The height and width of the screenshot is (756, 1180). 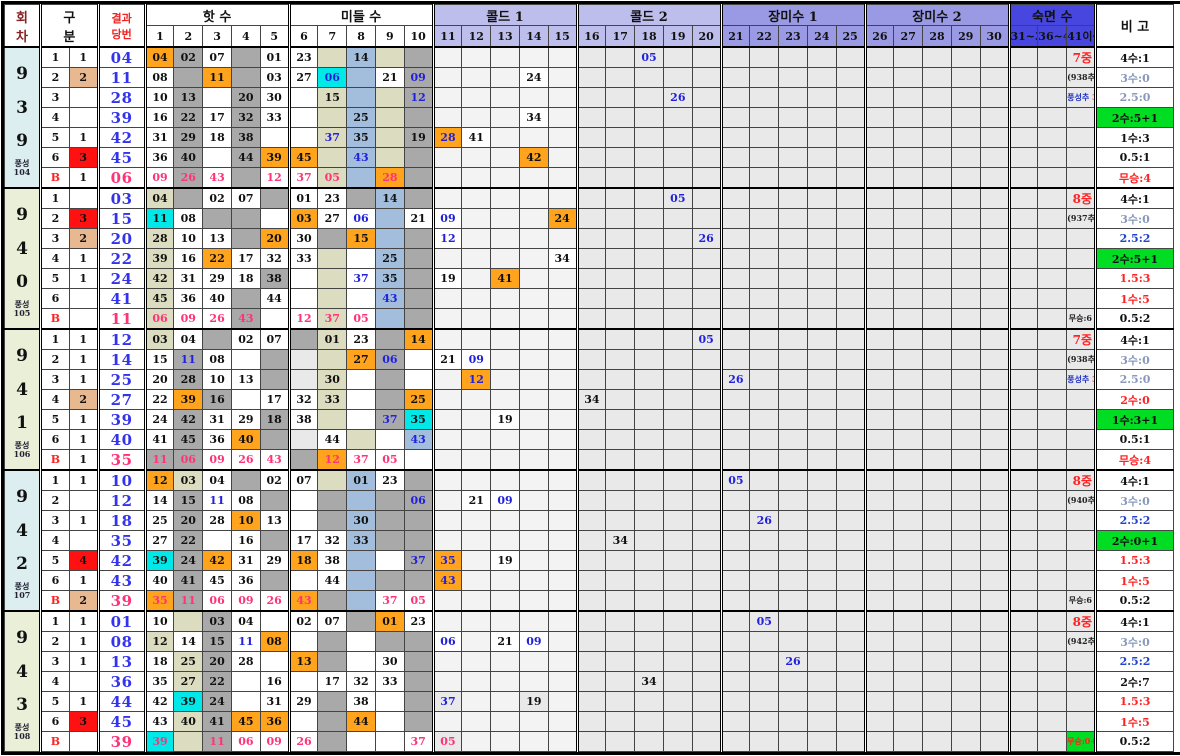 I want to click on num-cell-5: 01, so click(x=275, y=57).